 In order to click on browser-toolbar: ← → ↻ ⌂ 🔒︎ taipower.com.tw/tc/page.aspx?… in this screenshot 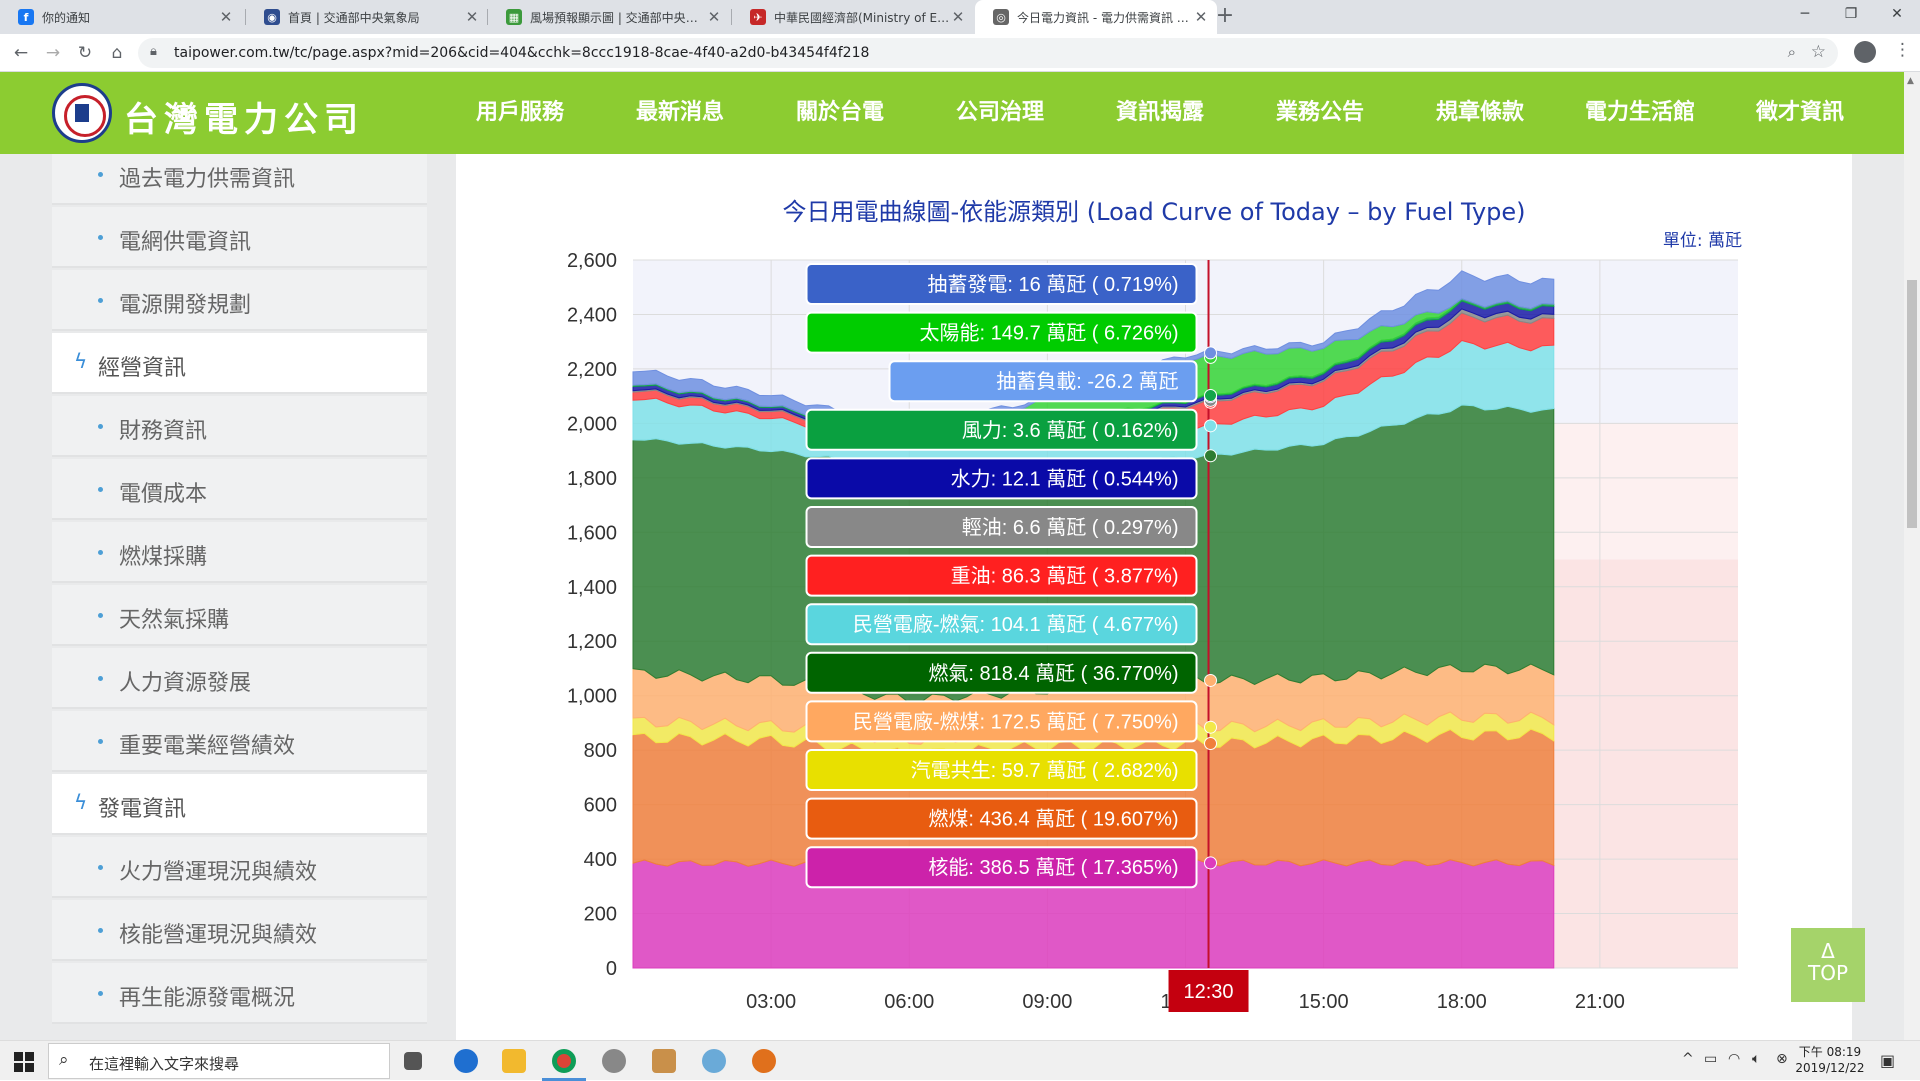, I will do `click(960, 53)`.